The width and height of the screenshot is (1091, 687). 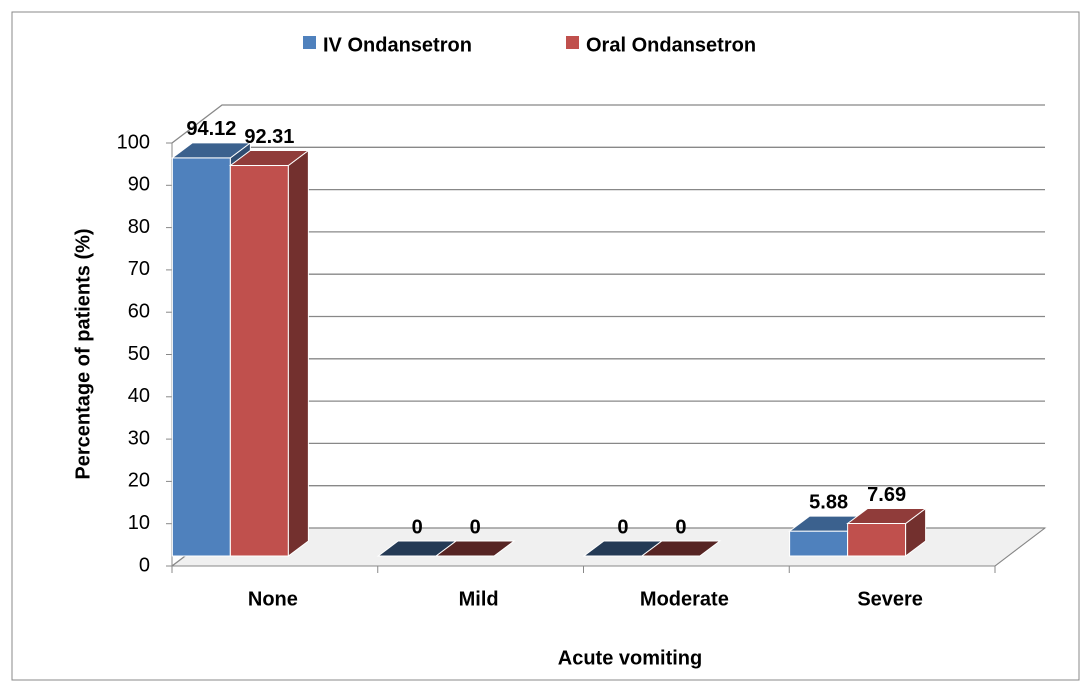 What do you see at coordinates (890, 599) in the screenshot?
I see `x-tick-label: Severe` at bounding box center [890, 599].